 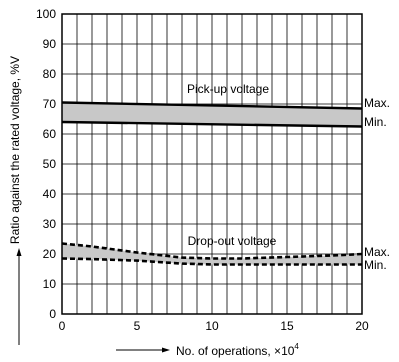 I want to click on x-axis-label-main: No. of operations, ×10, so click(x=235, y=351).